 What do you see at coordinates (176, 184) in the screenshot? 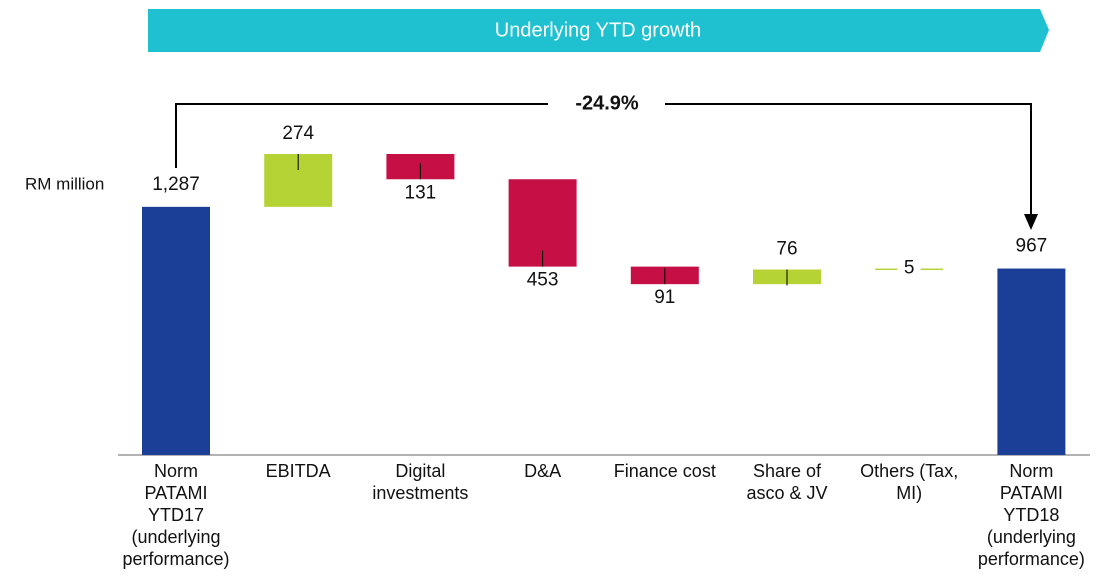
I see `value-label: 1,287` at bounding box center [176, 184].